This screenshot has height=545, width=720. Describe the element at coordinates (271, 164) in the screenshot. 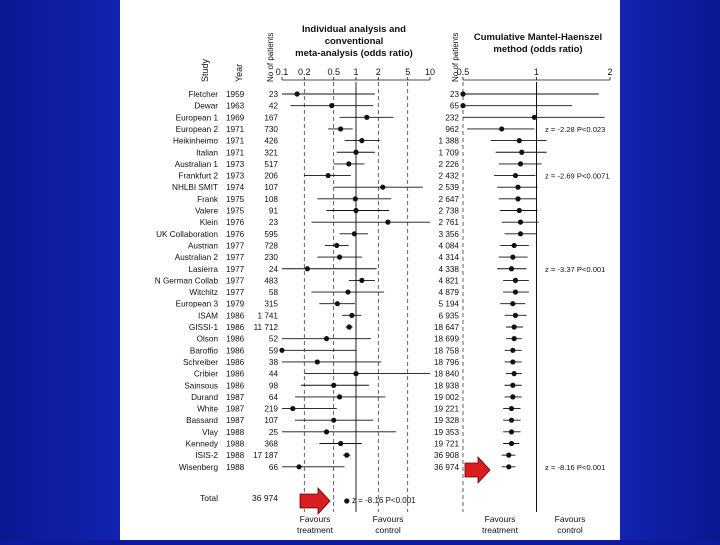

I see `study-n: 517` at that location.